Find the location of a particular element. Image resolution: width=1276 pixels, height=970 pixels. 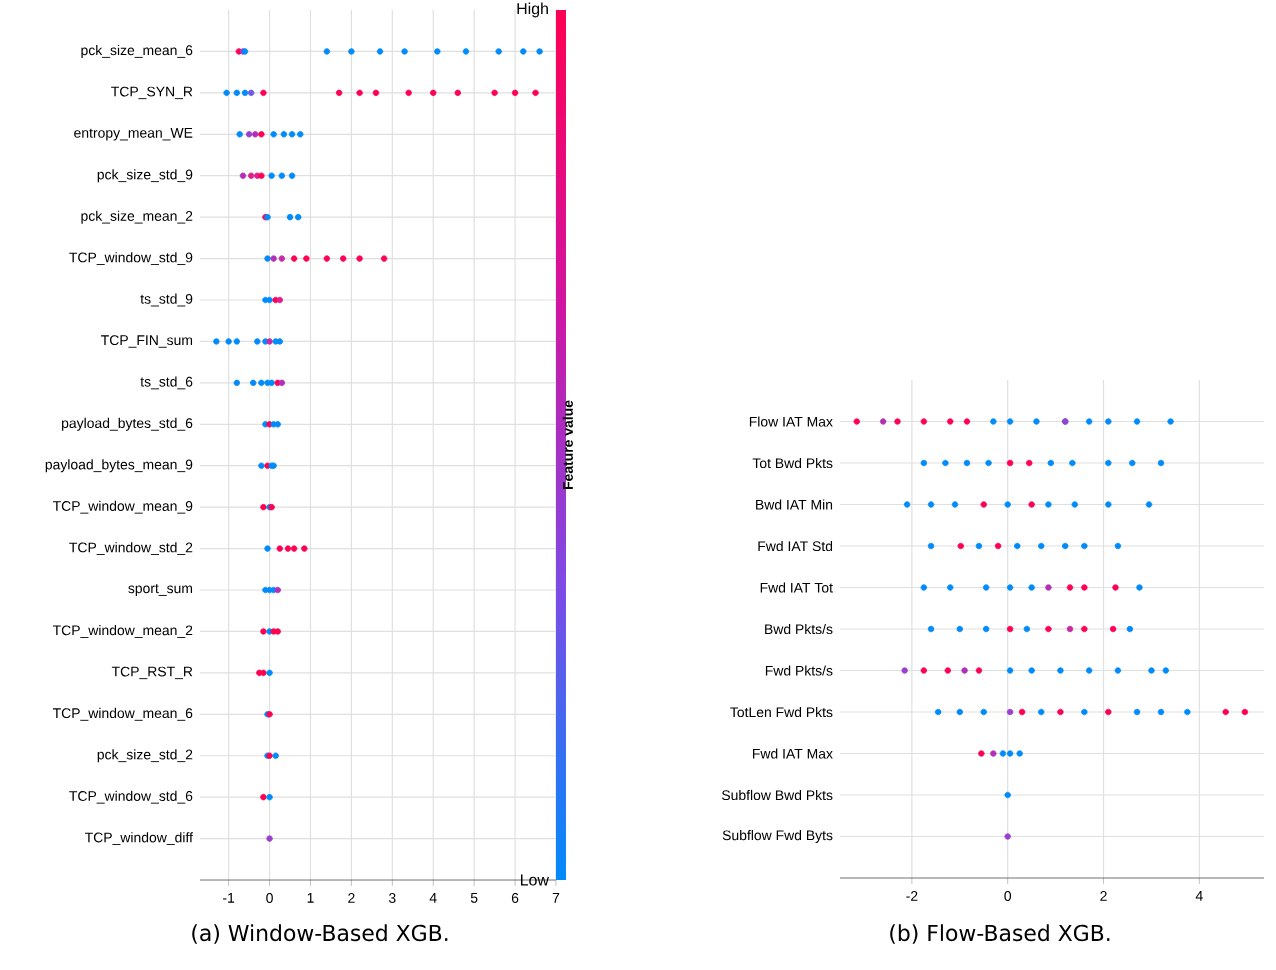

text: (b) Flow-Based XGB. is located at coordinates (1000, 934).